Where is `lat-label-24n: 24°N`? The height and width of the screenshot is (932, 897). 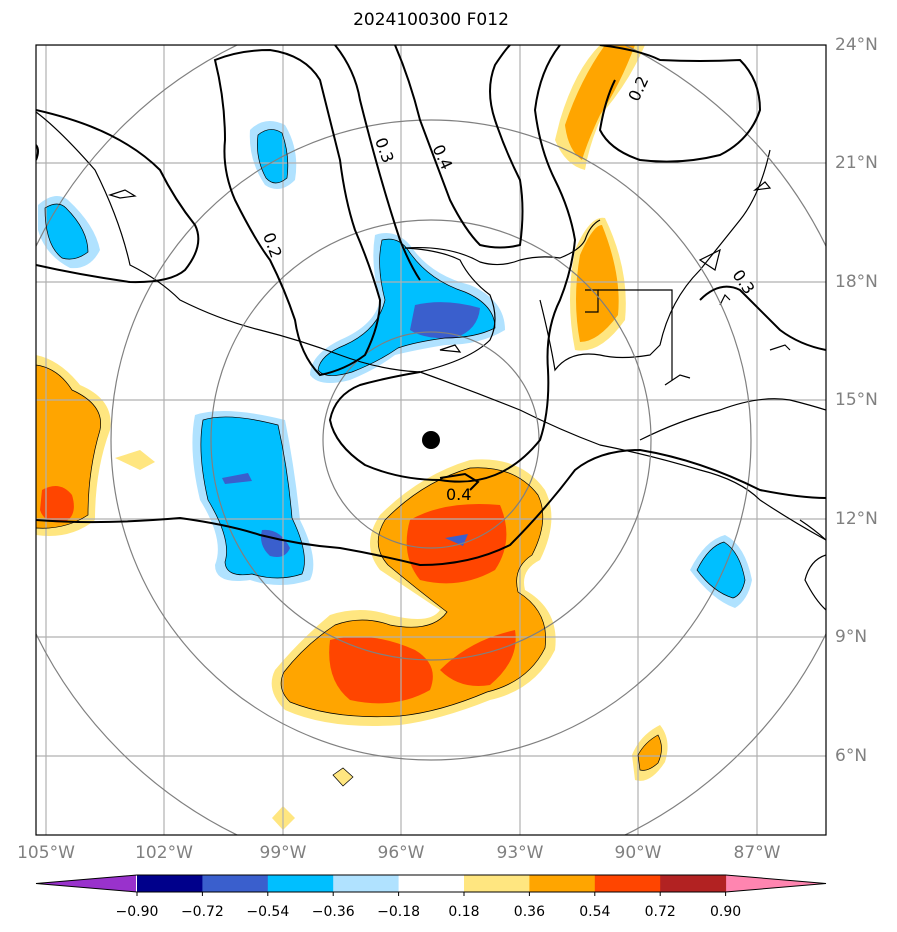 lat-label-24n: 24°N is located at coordinates (856, 45).